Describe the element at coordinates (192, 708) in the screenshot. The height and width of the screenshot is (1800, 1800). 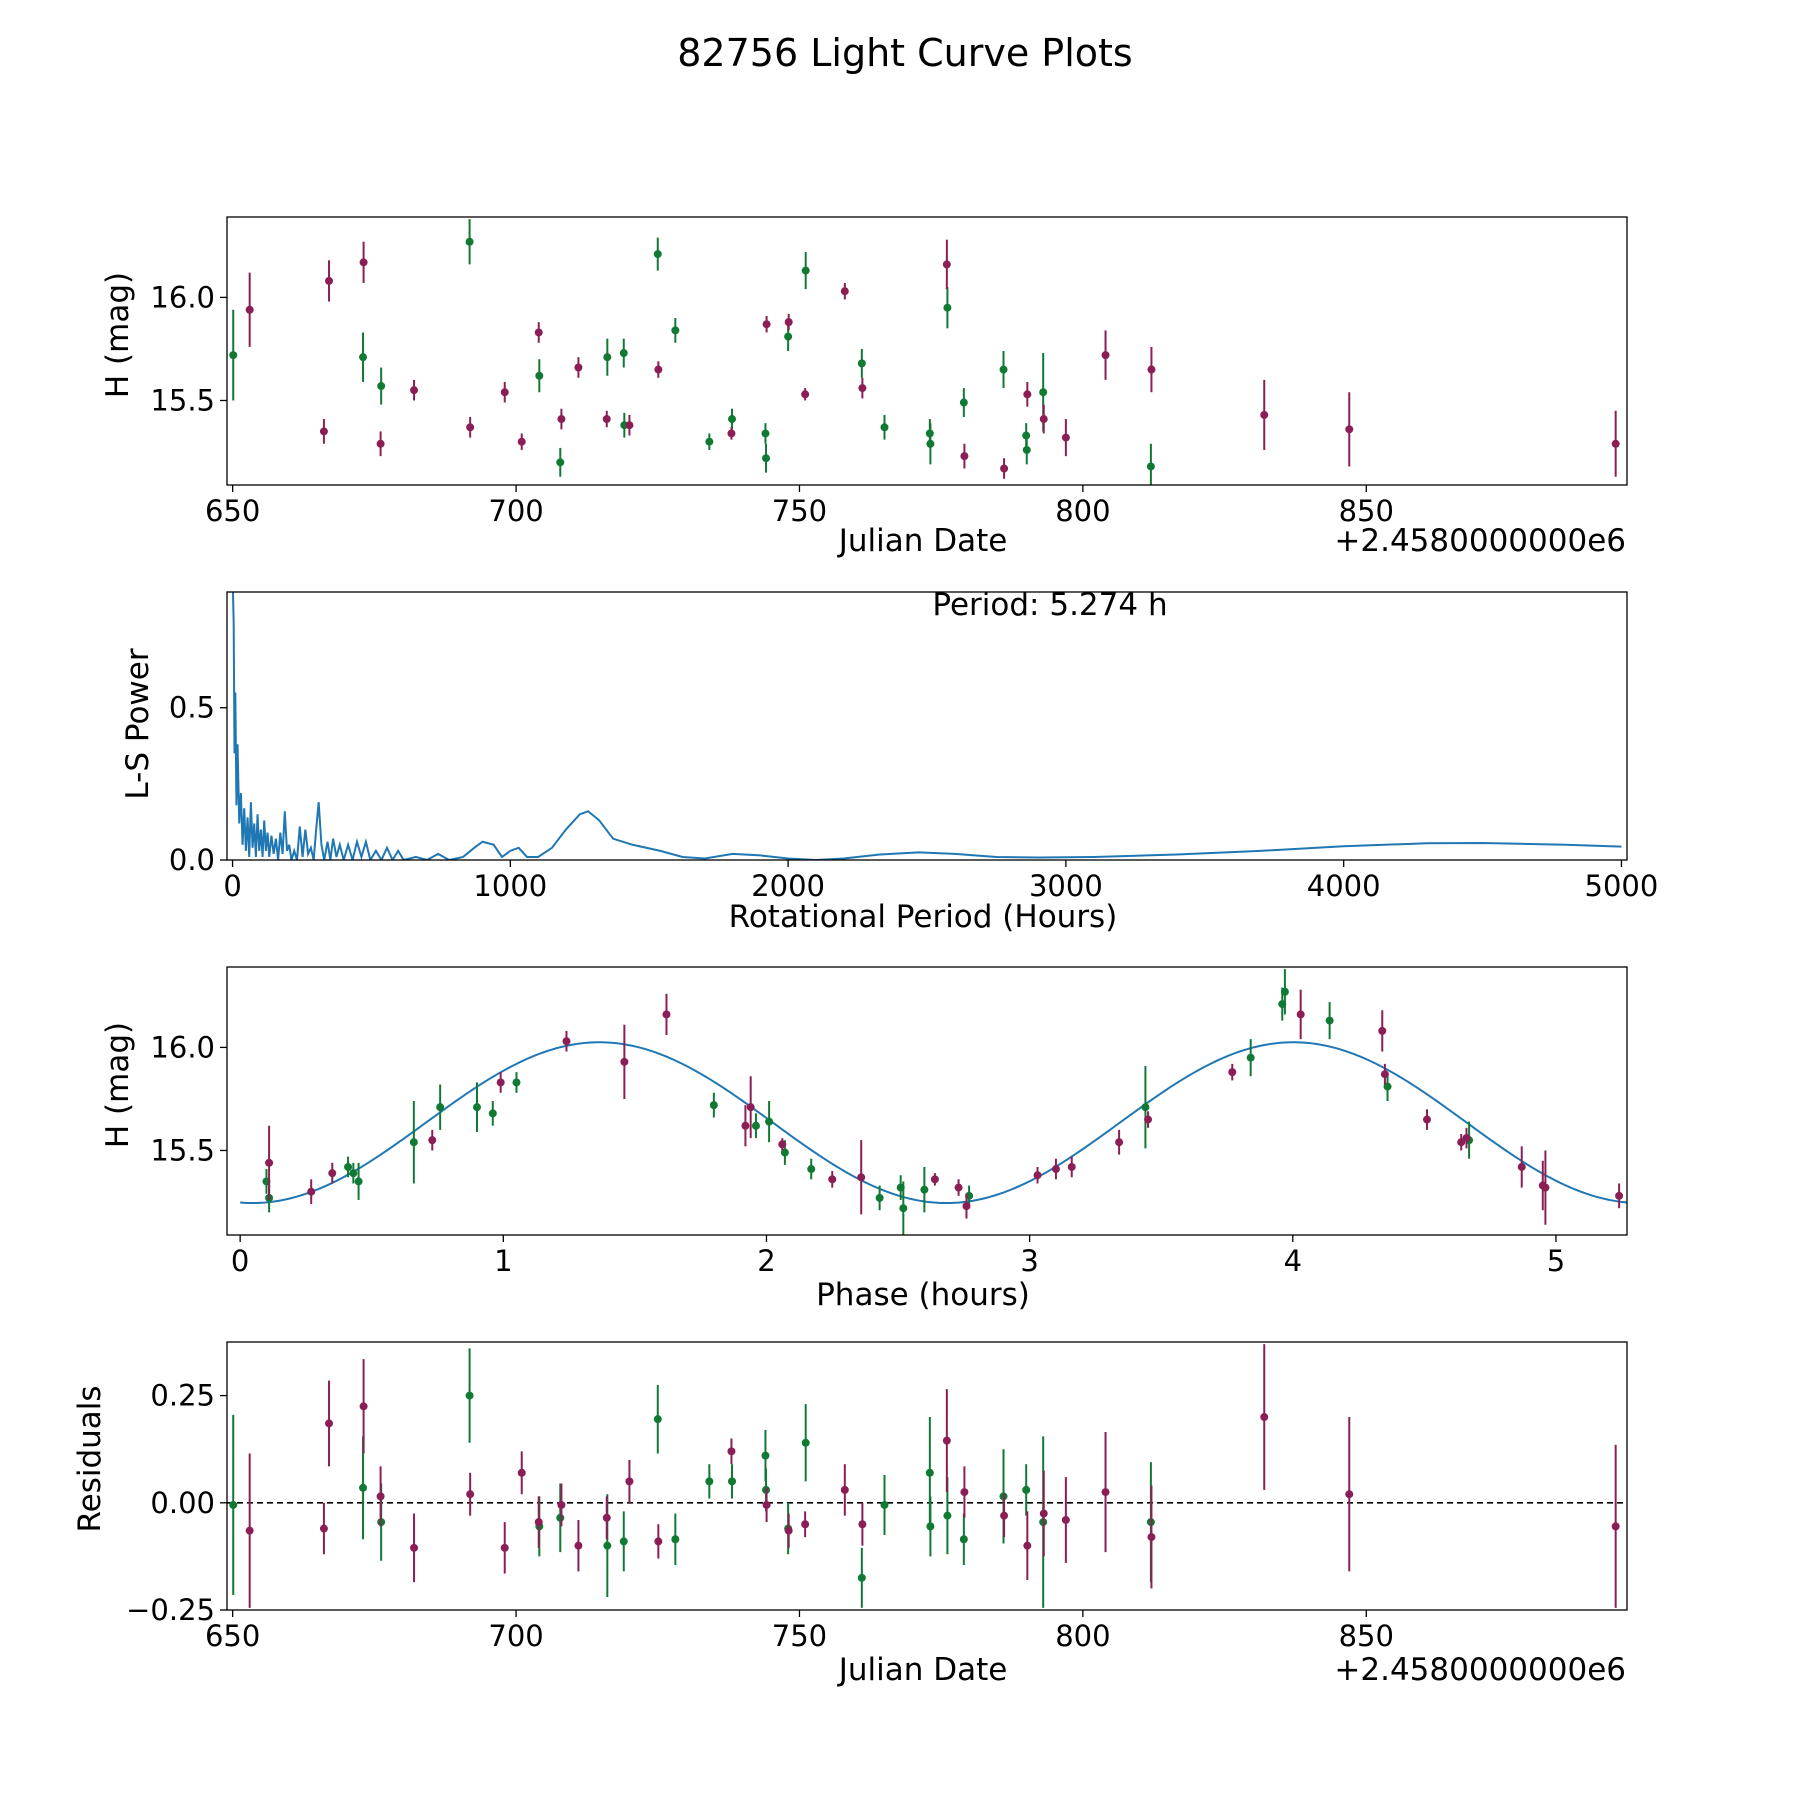
I see `y-tick-label: 0.5` at that location.